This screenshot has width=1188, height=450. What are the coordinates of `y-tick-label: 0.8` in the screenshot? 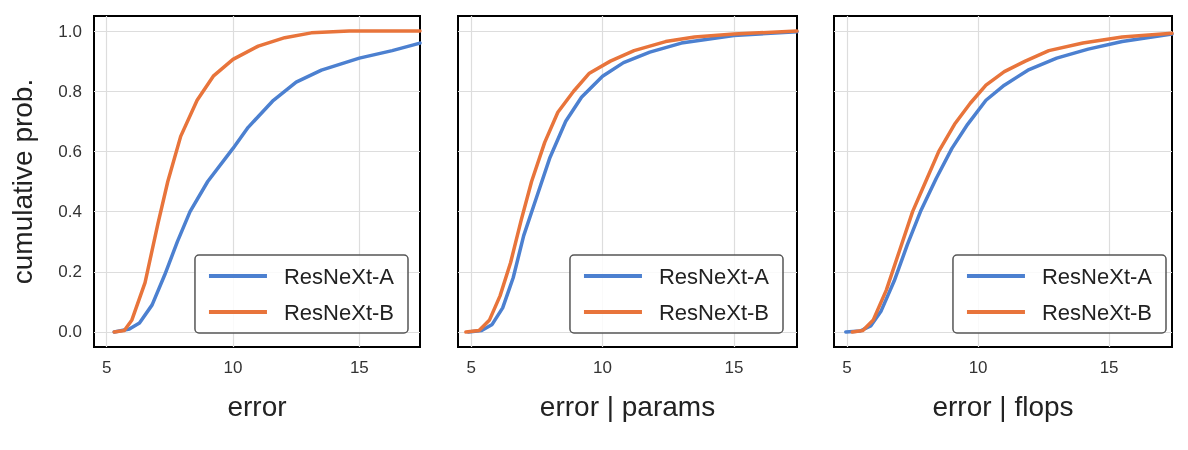 It's located at (70, 91).